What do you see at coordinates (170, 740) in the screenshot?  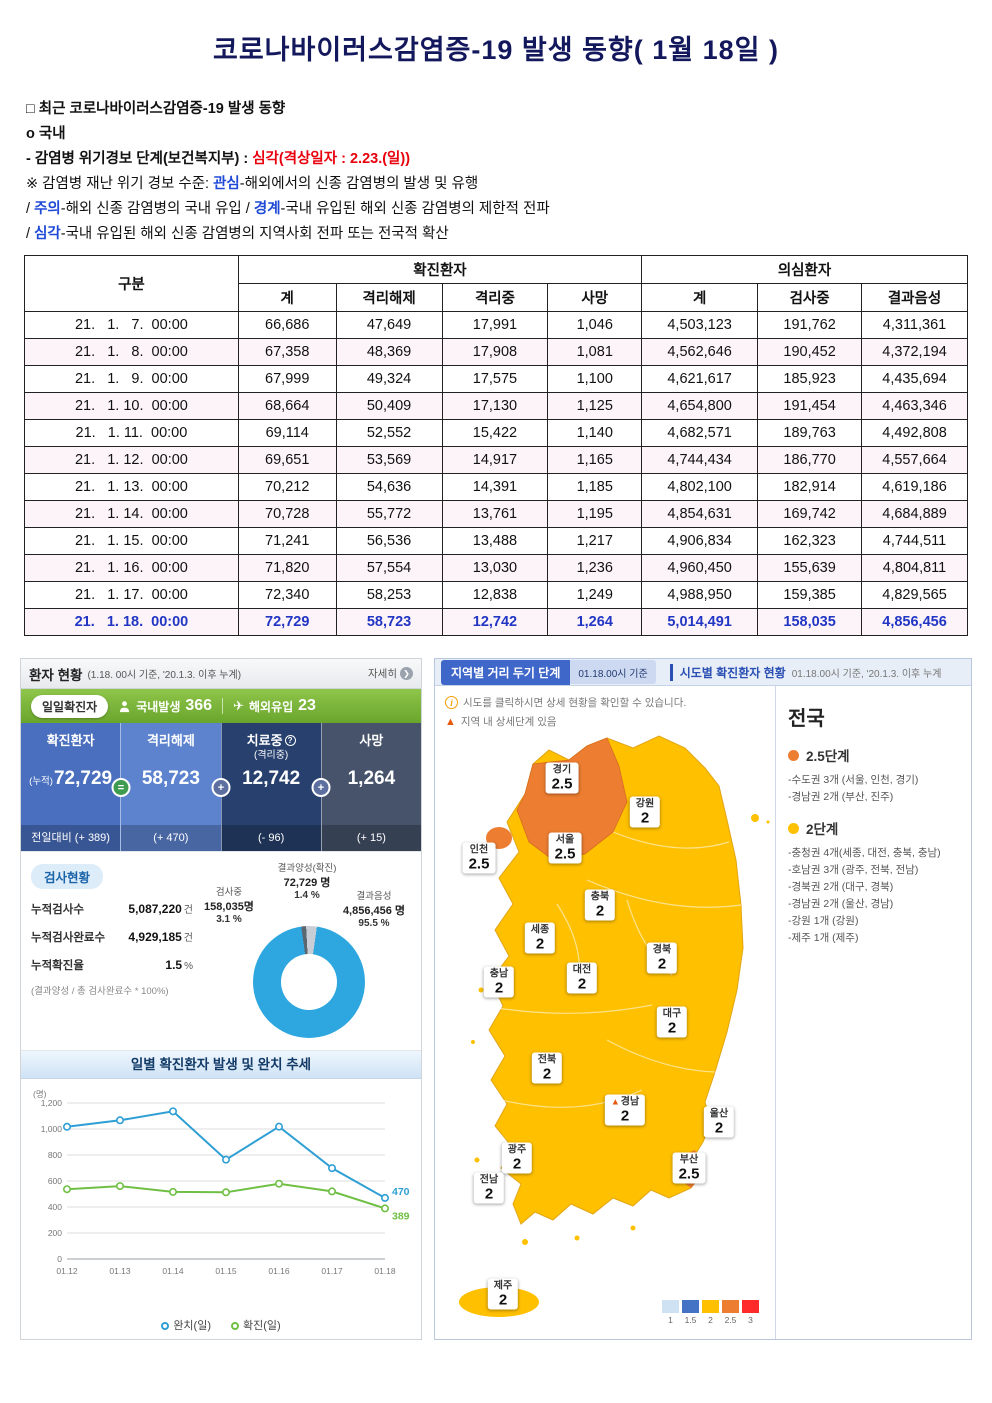 I see `stat-released-label: 격리해제` at bounding box center [170, 740].